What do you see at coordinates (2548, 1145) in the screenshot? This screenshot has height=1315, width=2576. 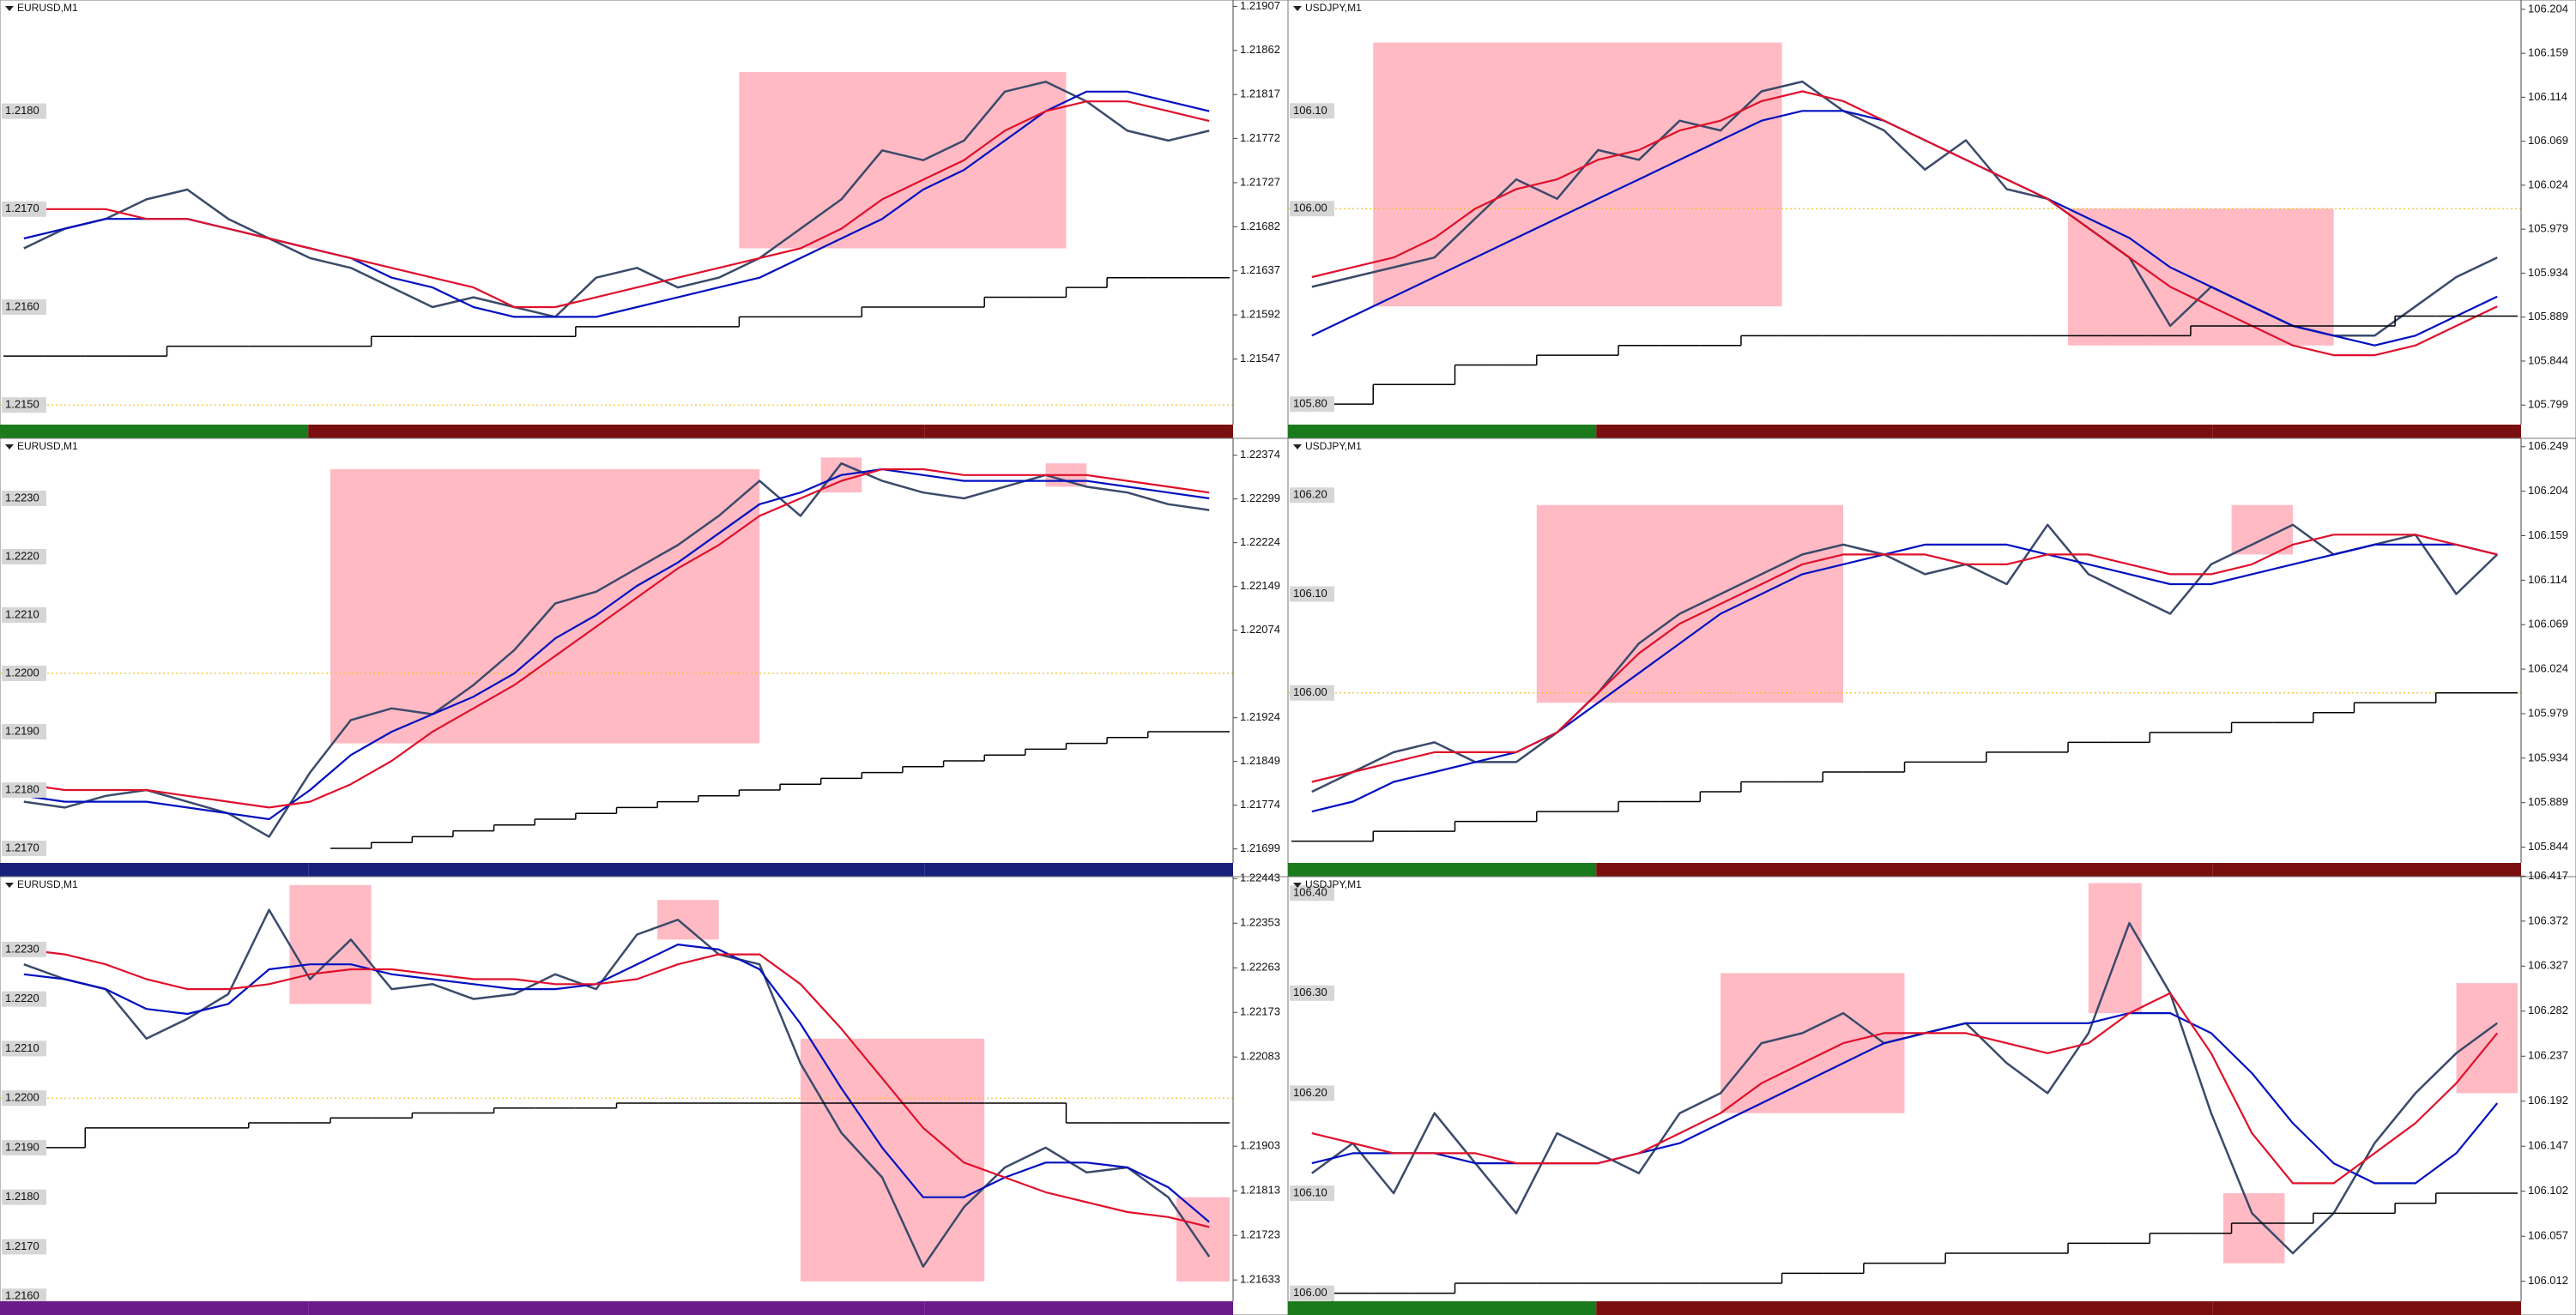 I see `y-tick-label: 106.147` at bounding box center [2548, 1145].